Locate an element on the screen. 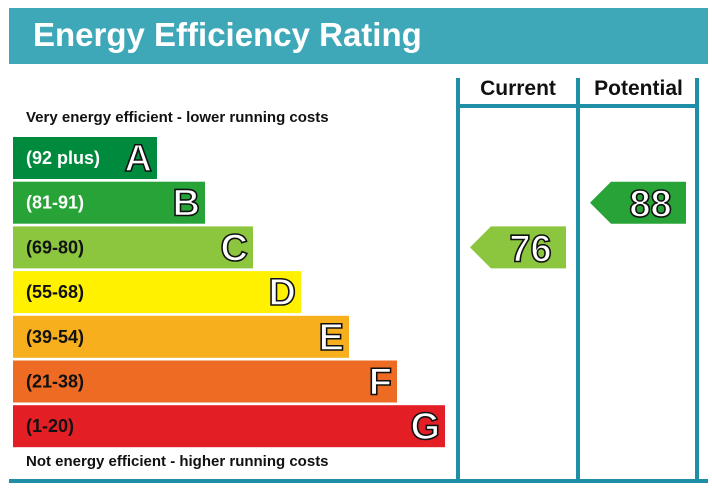 The height and width of the screenshot is (495, 712). potential-column-header: Potential is located at coordinates (638, 88).